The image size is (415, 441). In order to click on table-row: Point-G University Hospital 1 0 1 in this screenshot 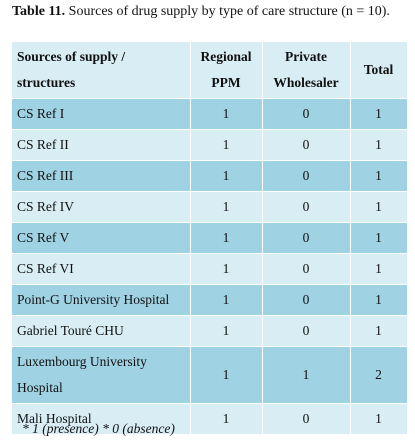, I will do `click(210, 300)`.